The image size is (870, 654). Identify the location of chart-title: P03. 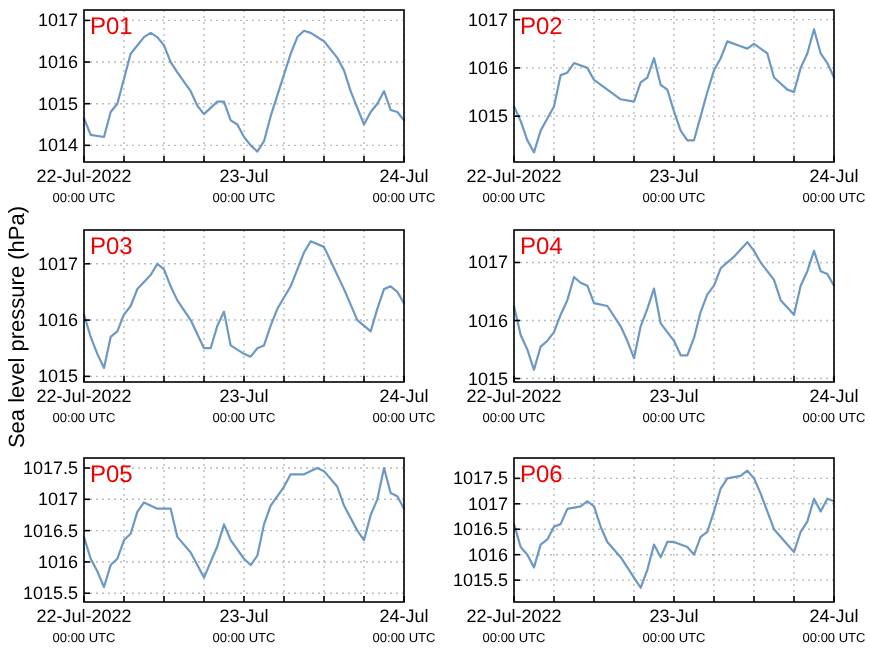
(112, 246).